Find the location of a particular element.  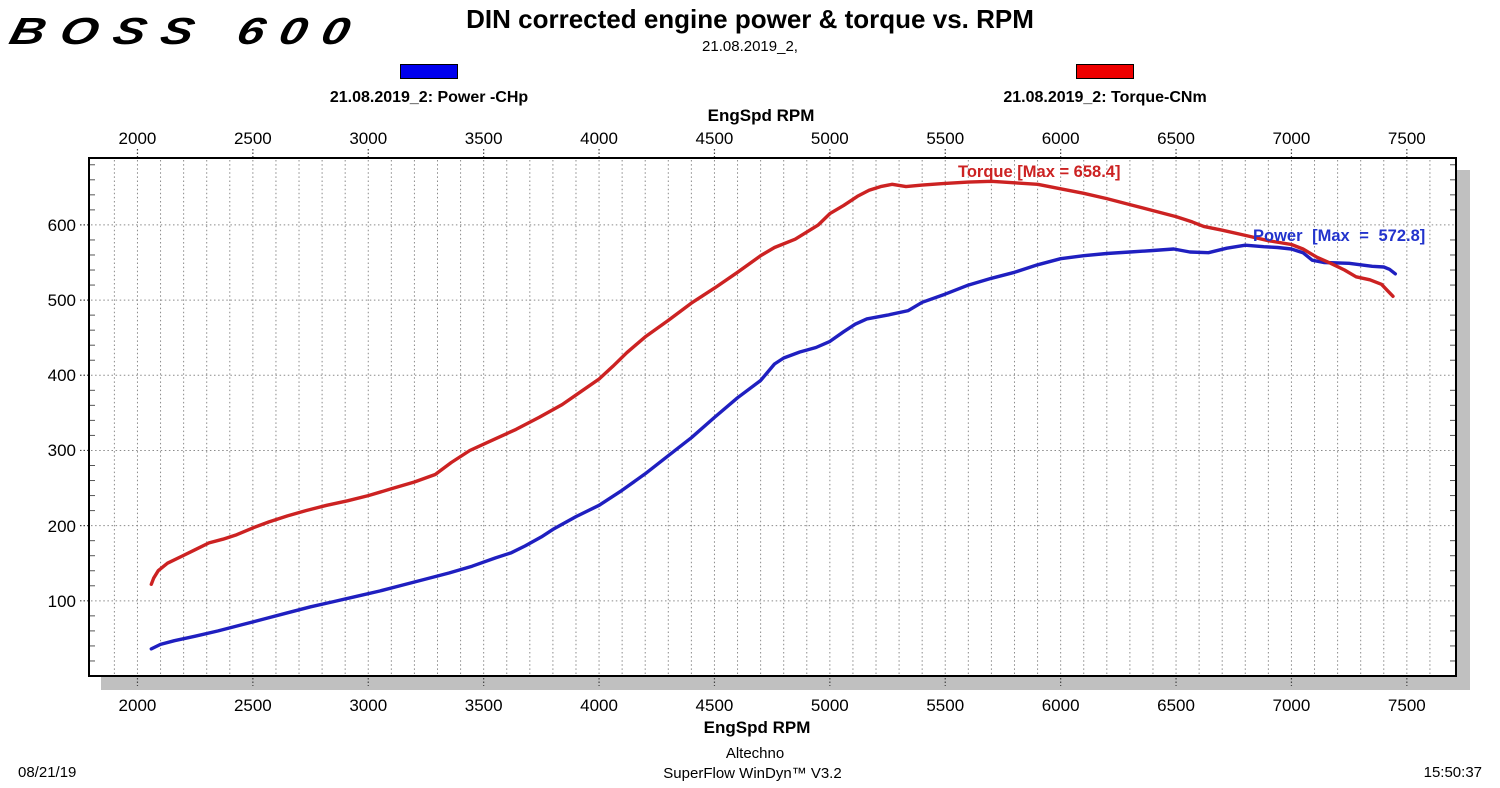

y-tick-label: 300 is located at coordinates (61, 451).